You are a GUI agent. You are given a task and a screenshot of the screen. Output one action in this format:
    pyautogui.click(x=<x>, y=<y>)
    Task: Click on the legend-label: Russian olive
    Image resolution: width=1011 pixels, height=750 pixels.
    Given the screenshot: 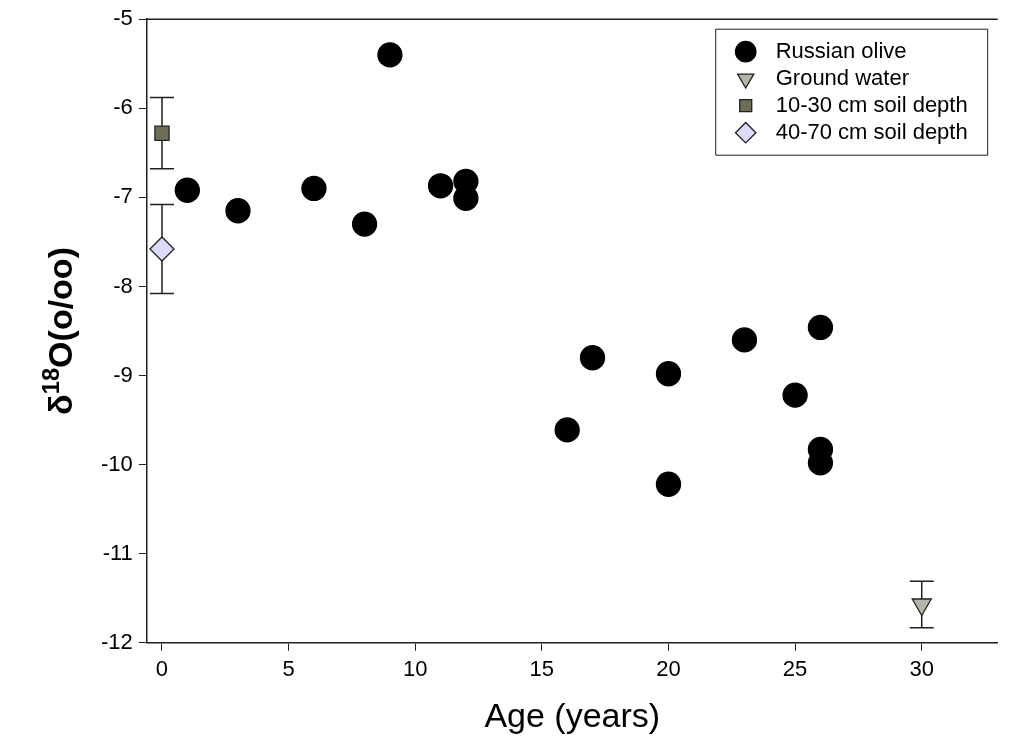 What is the action you would take?
    pyautogui.click(x=841, y=50)
    